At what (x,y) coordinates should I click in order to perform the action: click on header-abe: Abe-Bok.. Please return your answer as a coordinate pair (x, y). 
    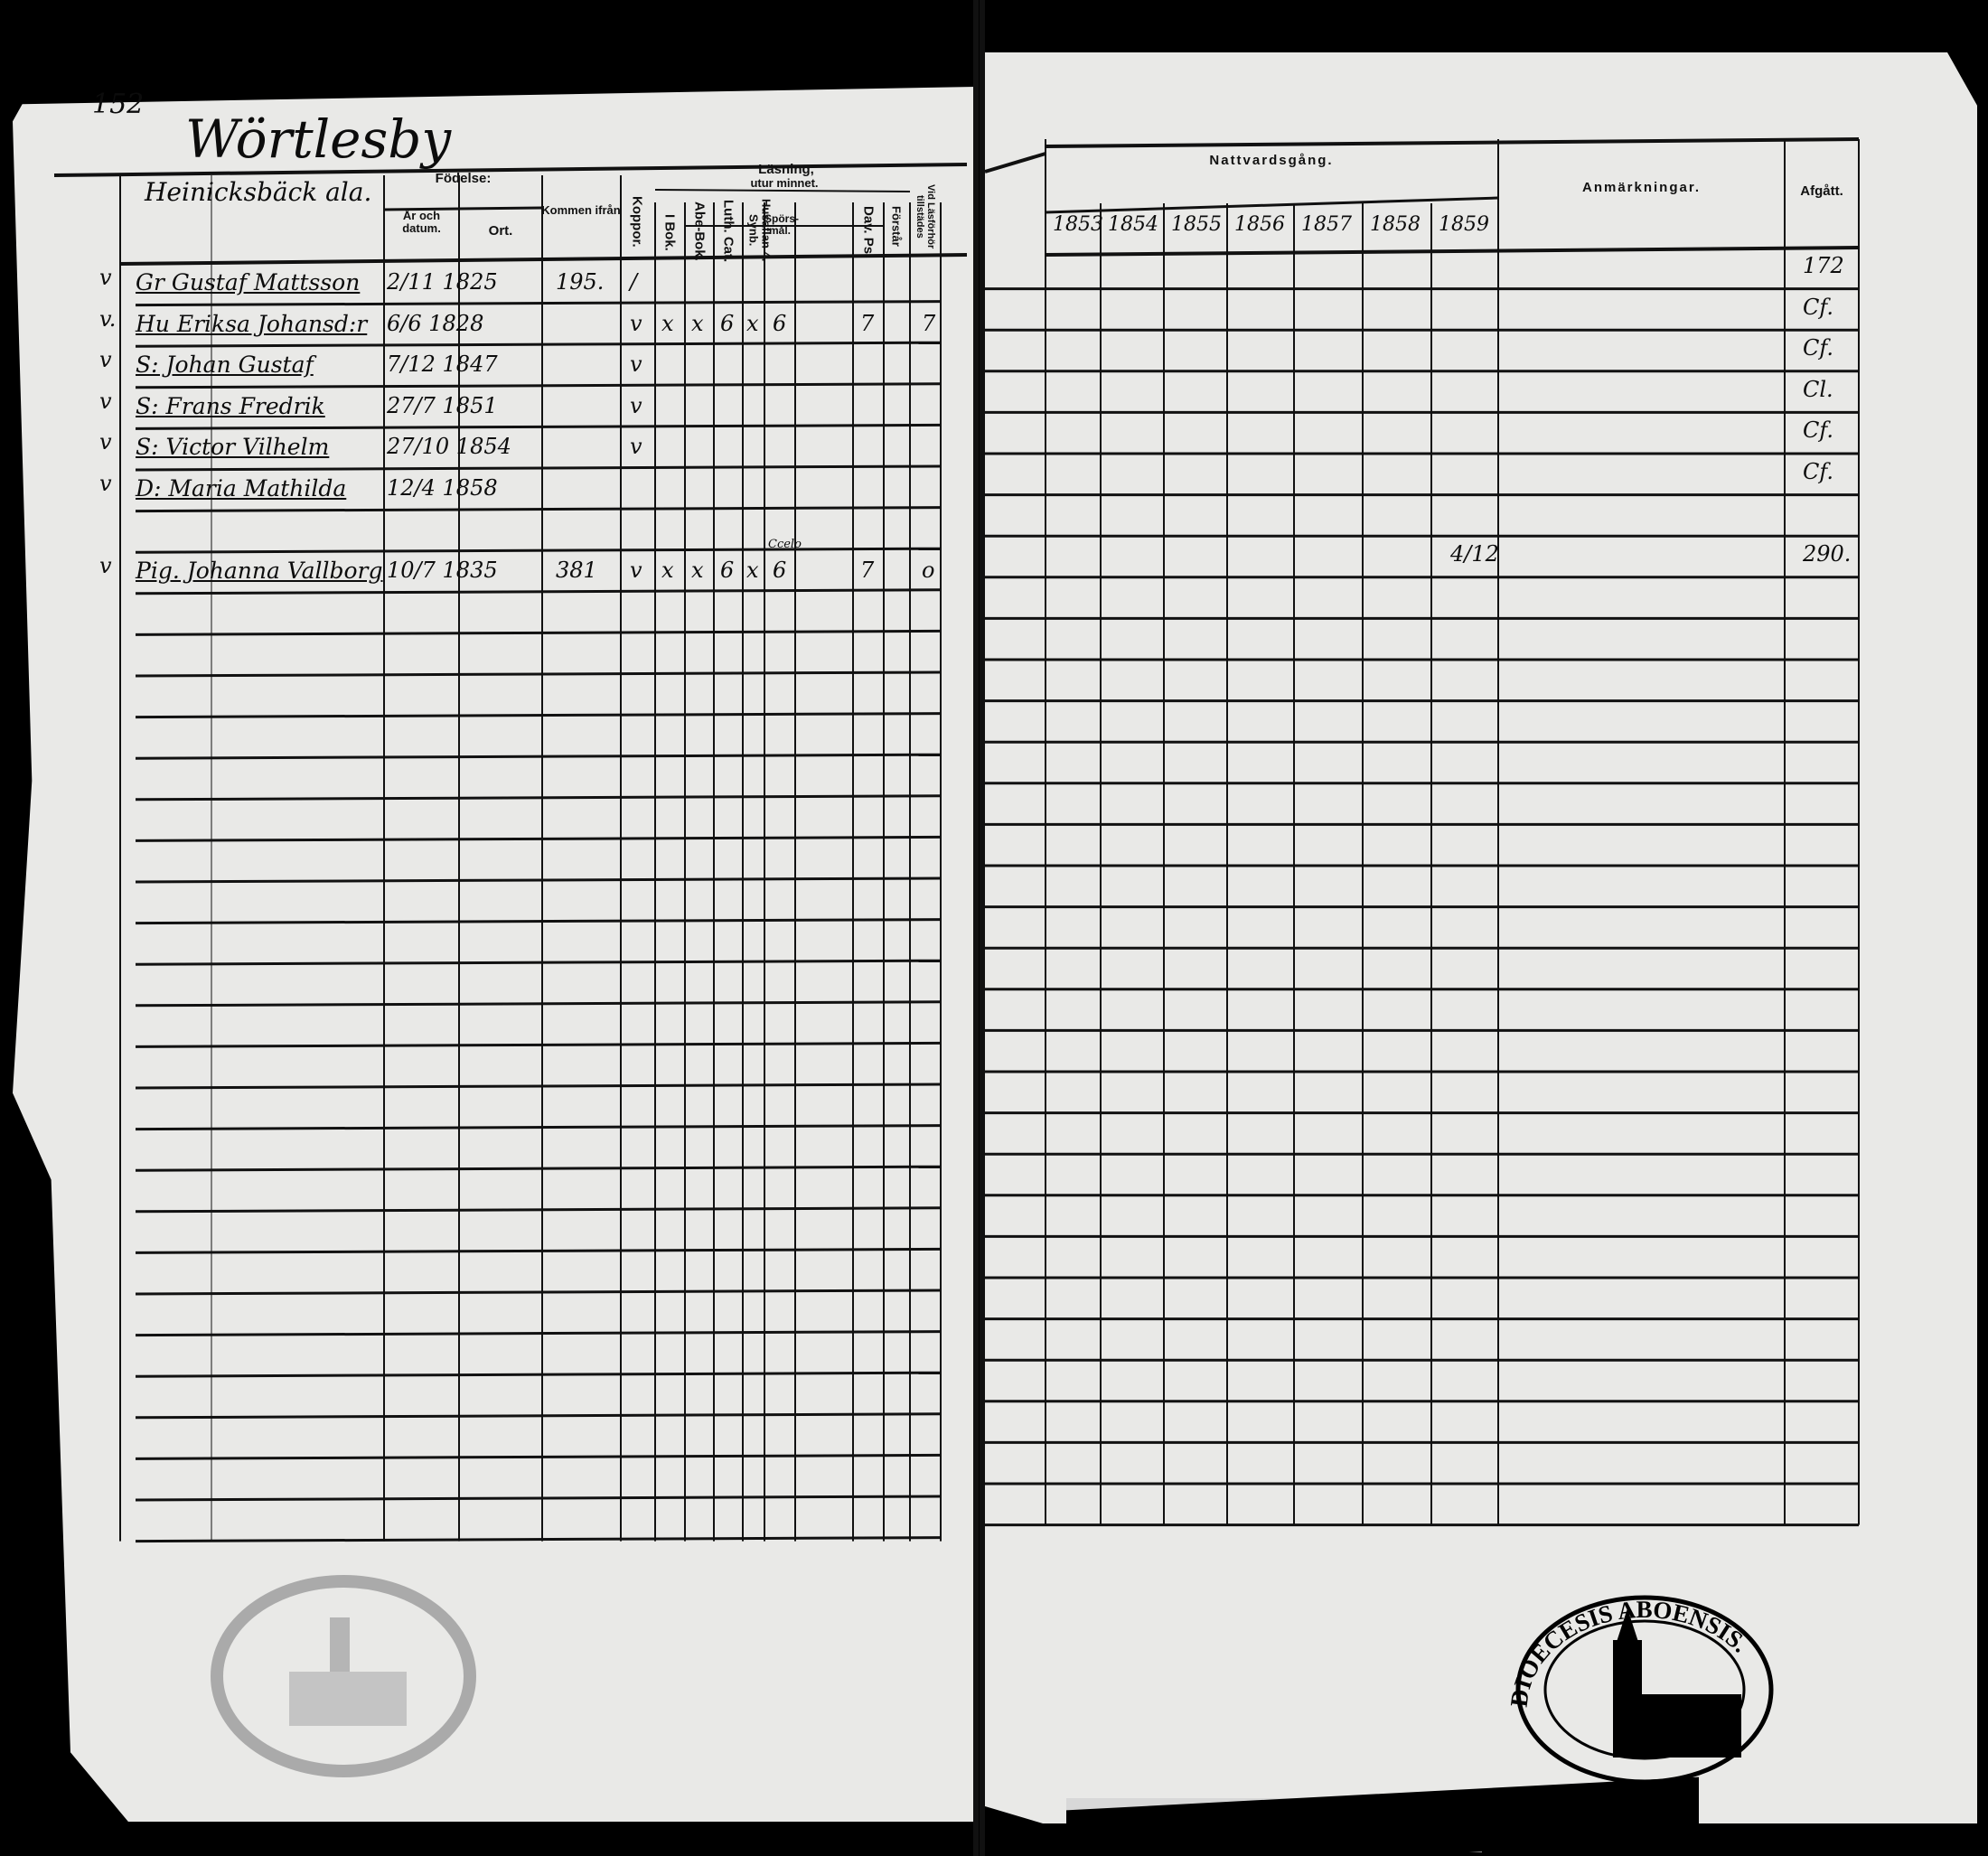
    Looking at the image, I should click on (699, 231).